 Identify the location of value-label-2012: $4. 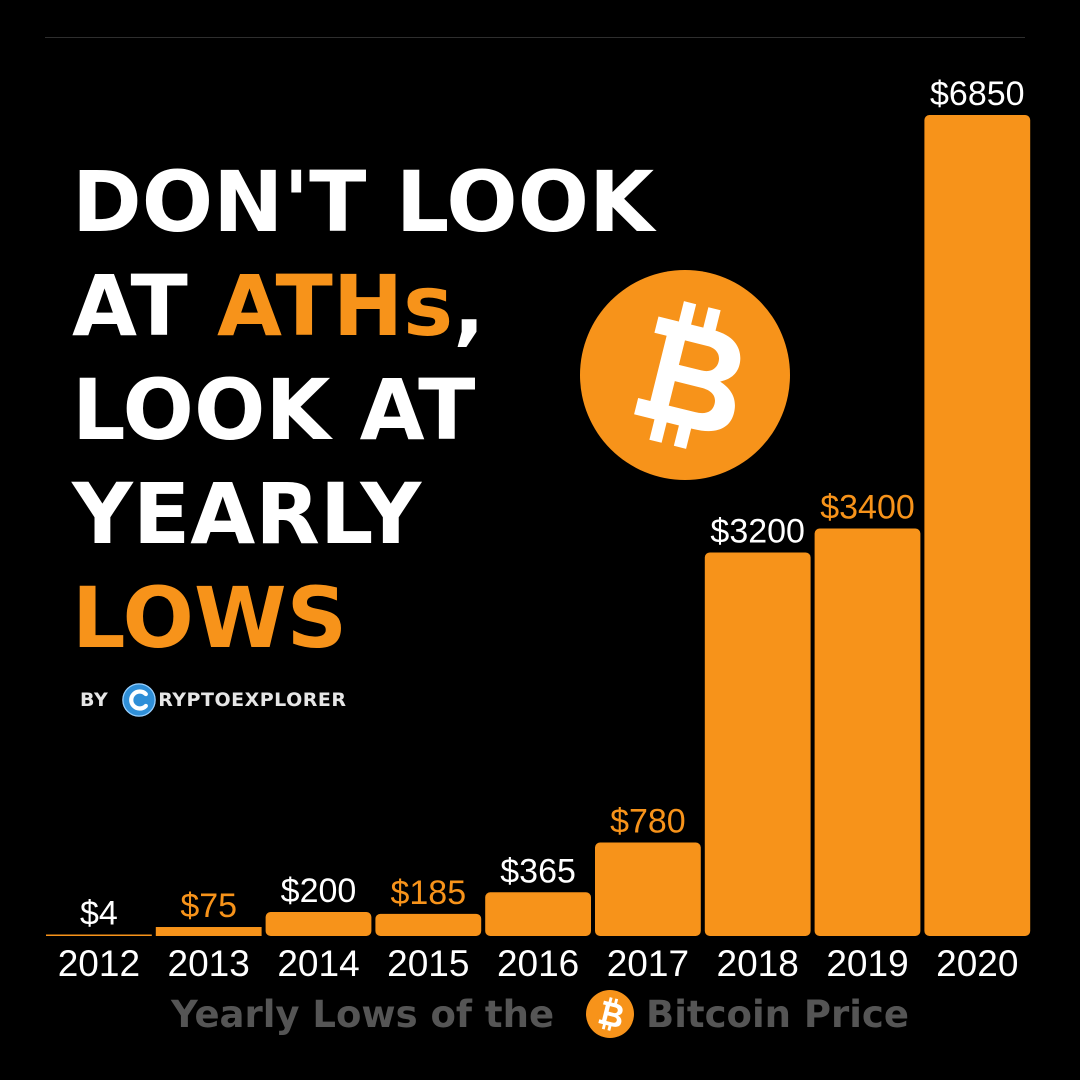
(99, 914).